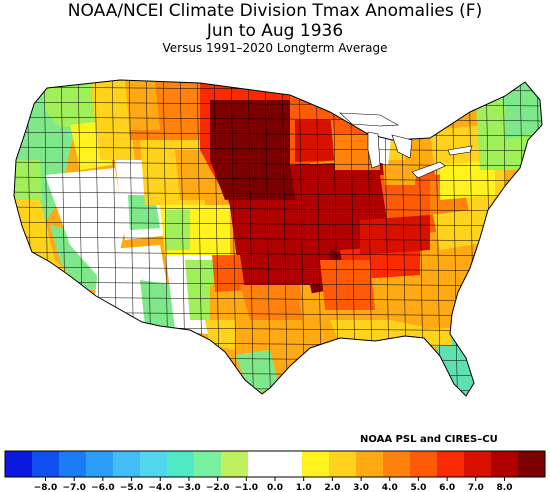 Image resolution: width=550 pixels, height=492 pixels. What do you see at coordinates (318, 141) in the screenshot?
I see `region-minnesota-south` at bounding box center [318, 141].